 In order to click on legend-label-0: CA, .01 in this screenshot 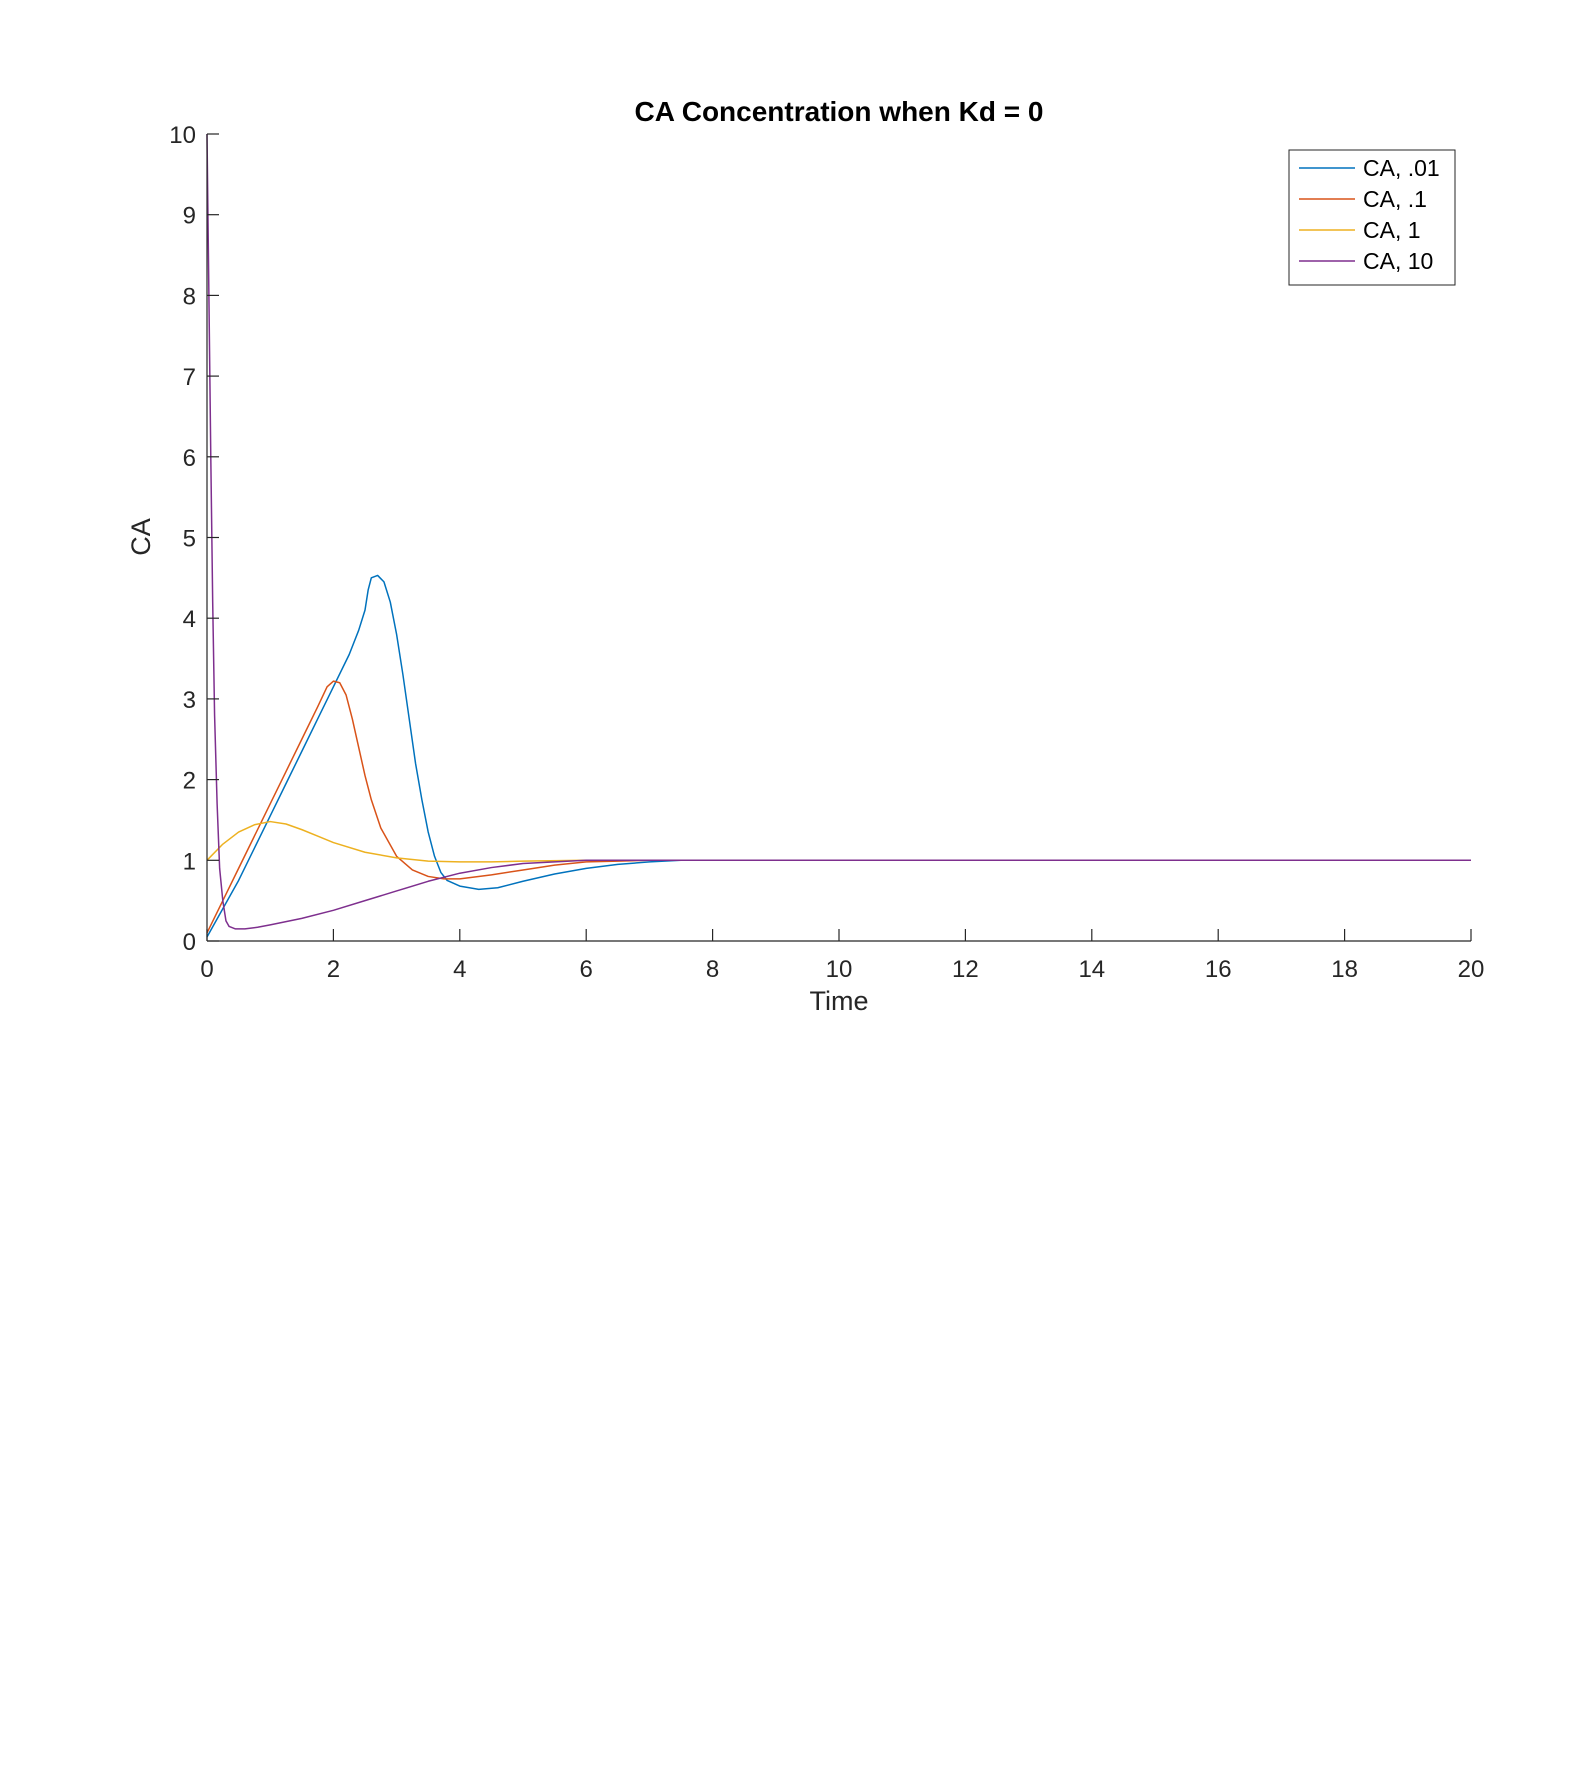, I will do `click(1401, 168)`.